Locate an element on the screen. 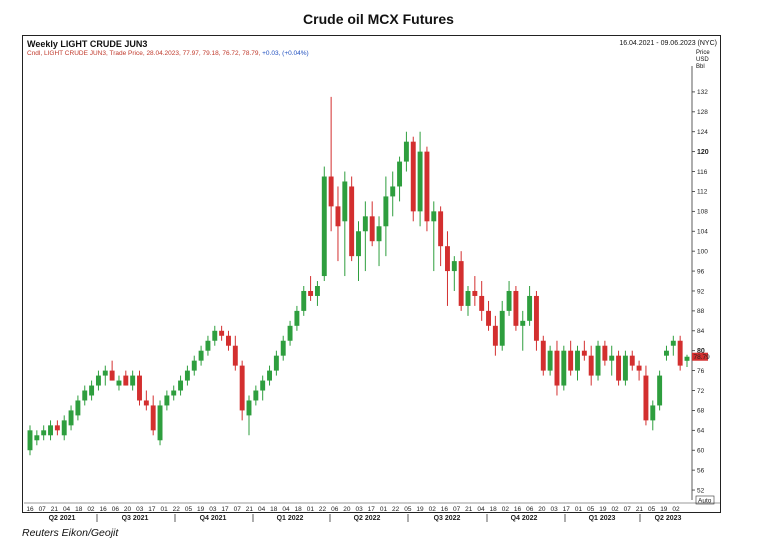  x-tick-label: 16 is located at coordinates (104, 509).